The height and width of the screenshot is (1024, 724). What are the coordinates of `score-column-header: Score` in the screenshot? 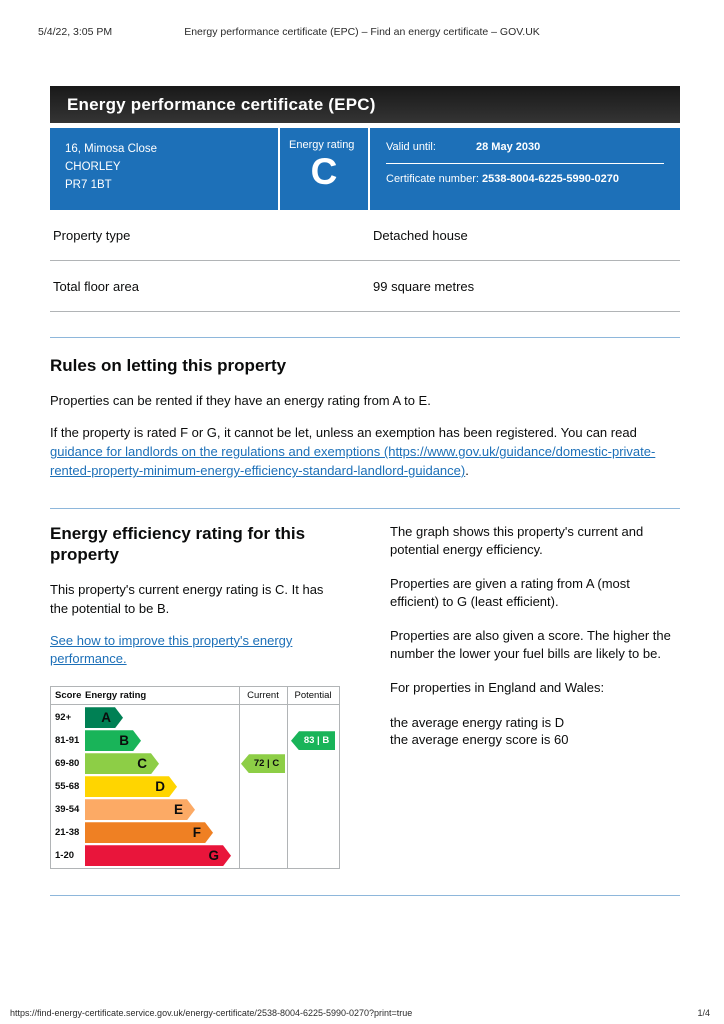 It's located at (68, 696).